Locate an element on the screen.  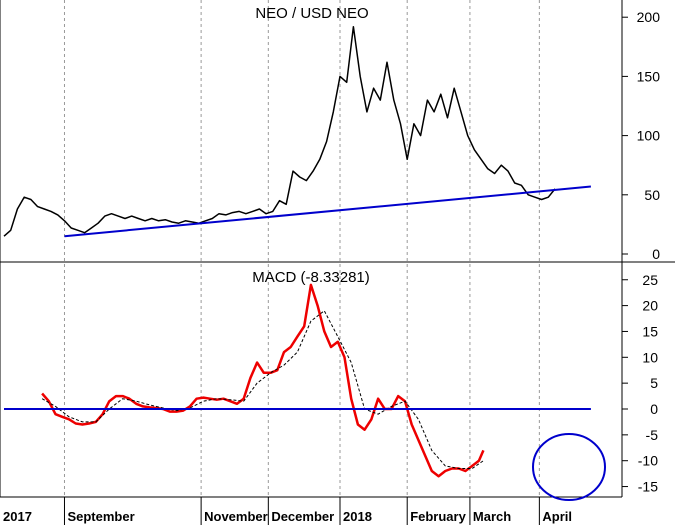
month-label: September is located at coordinates (100, 516).